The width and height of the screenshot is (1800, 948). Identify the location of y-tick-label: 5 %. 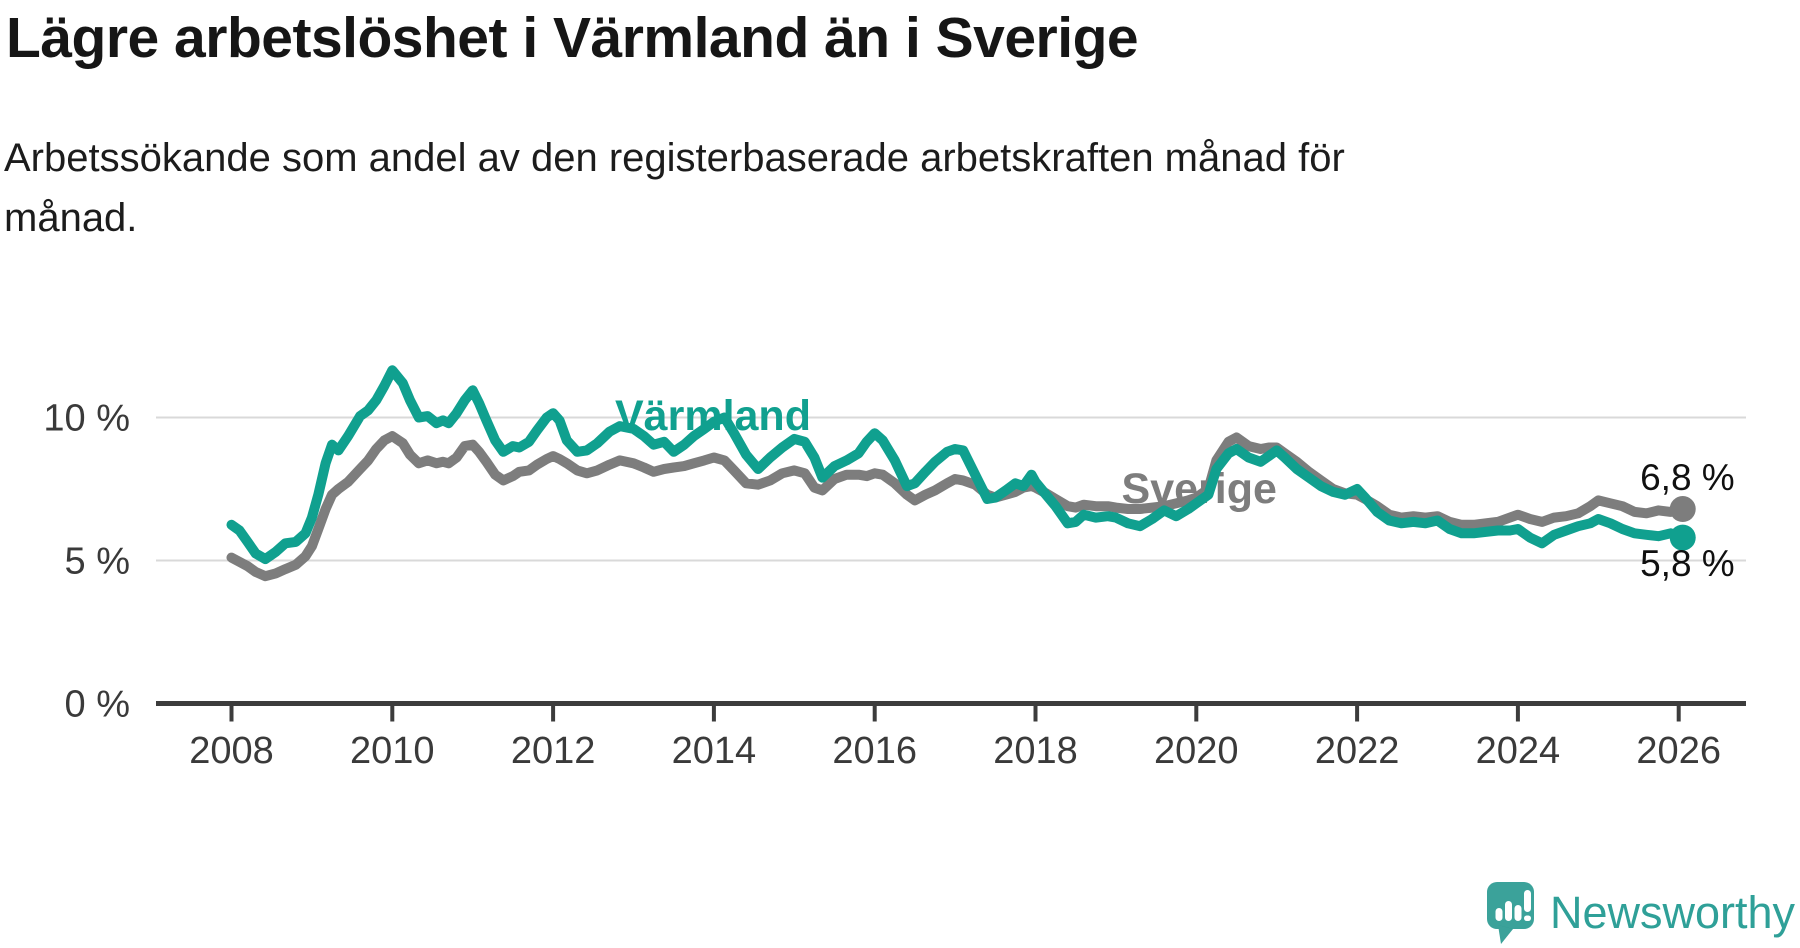
(97, 562).